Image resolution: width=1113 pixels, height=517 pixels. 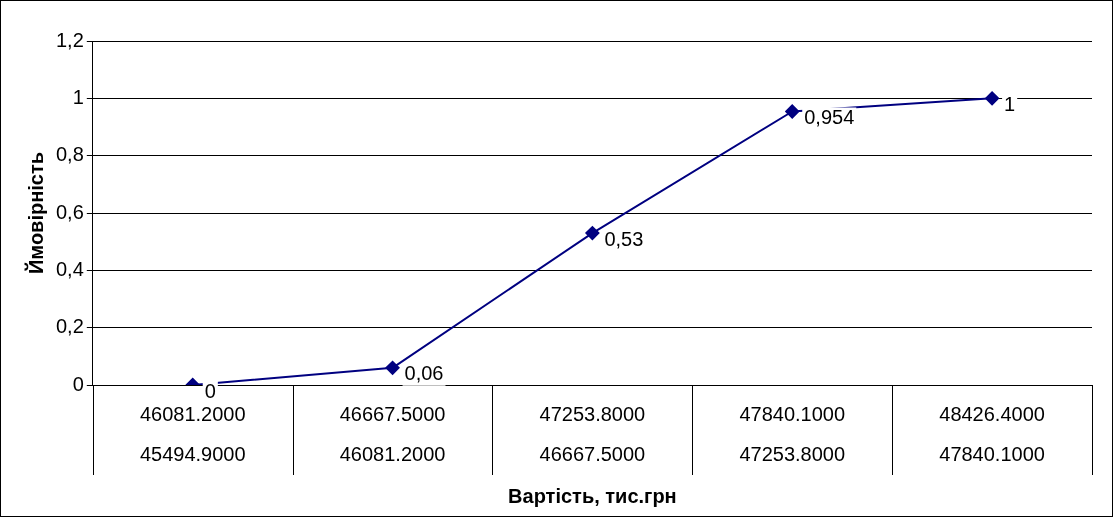 I want to click on y-tick-label: 0,2, so click(x=69, y=326).